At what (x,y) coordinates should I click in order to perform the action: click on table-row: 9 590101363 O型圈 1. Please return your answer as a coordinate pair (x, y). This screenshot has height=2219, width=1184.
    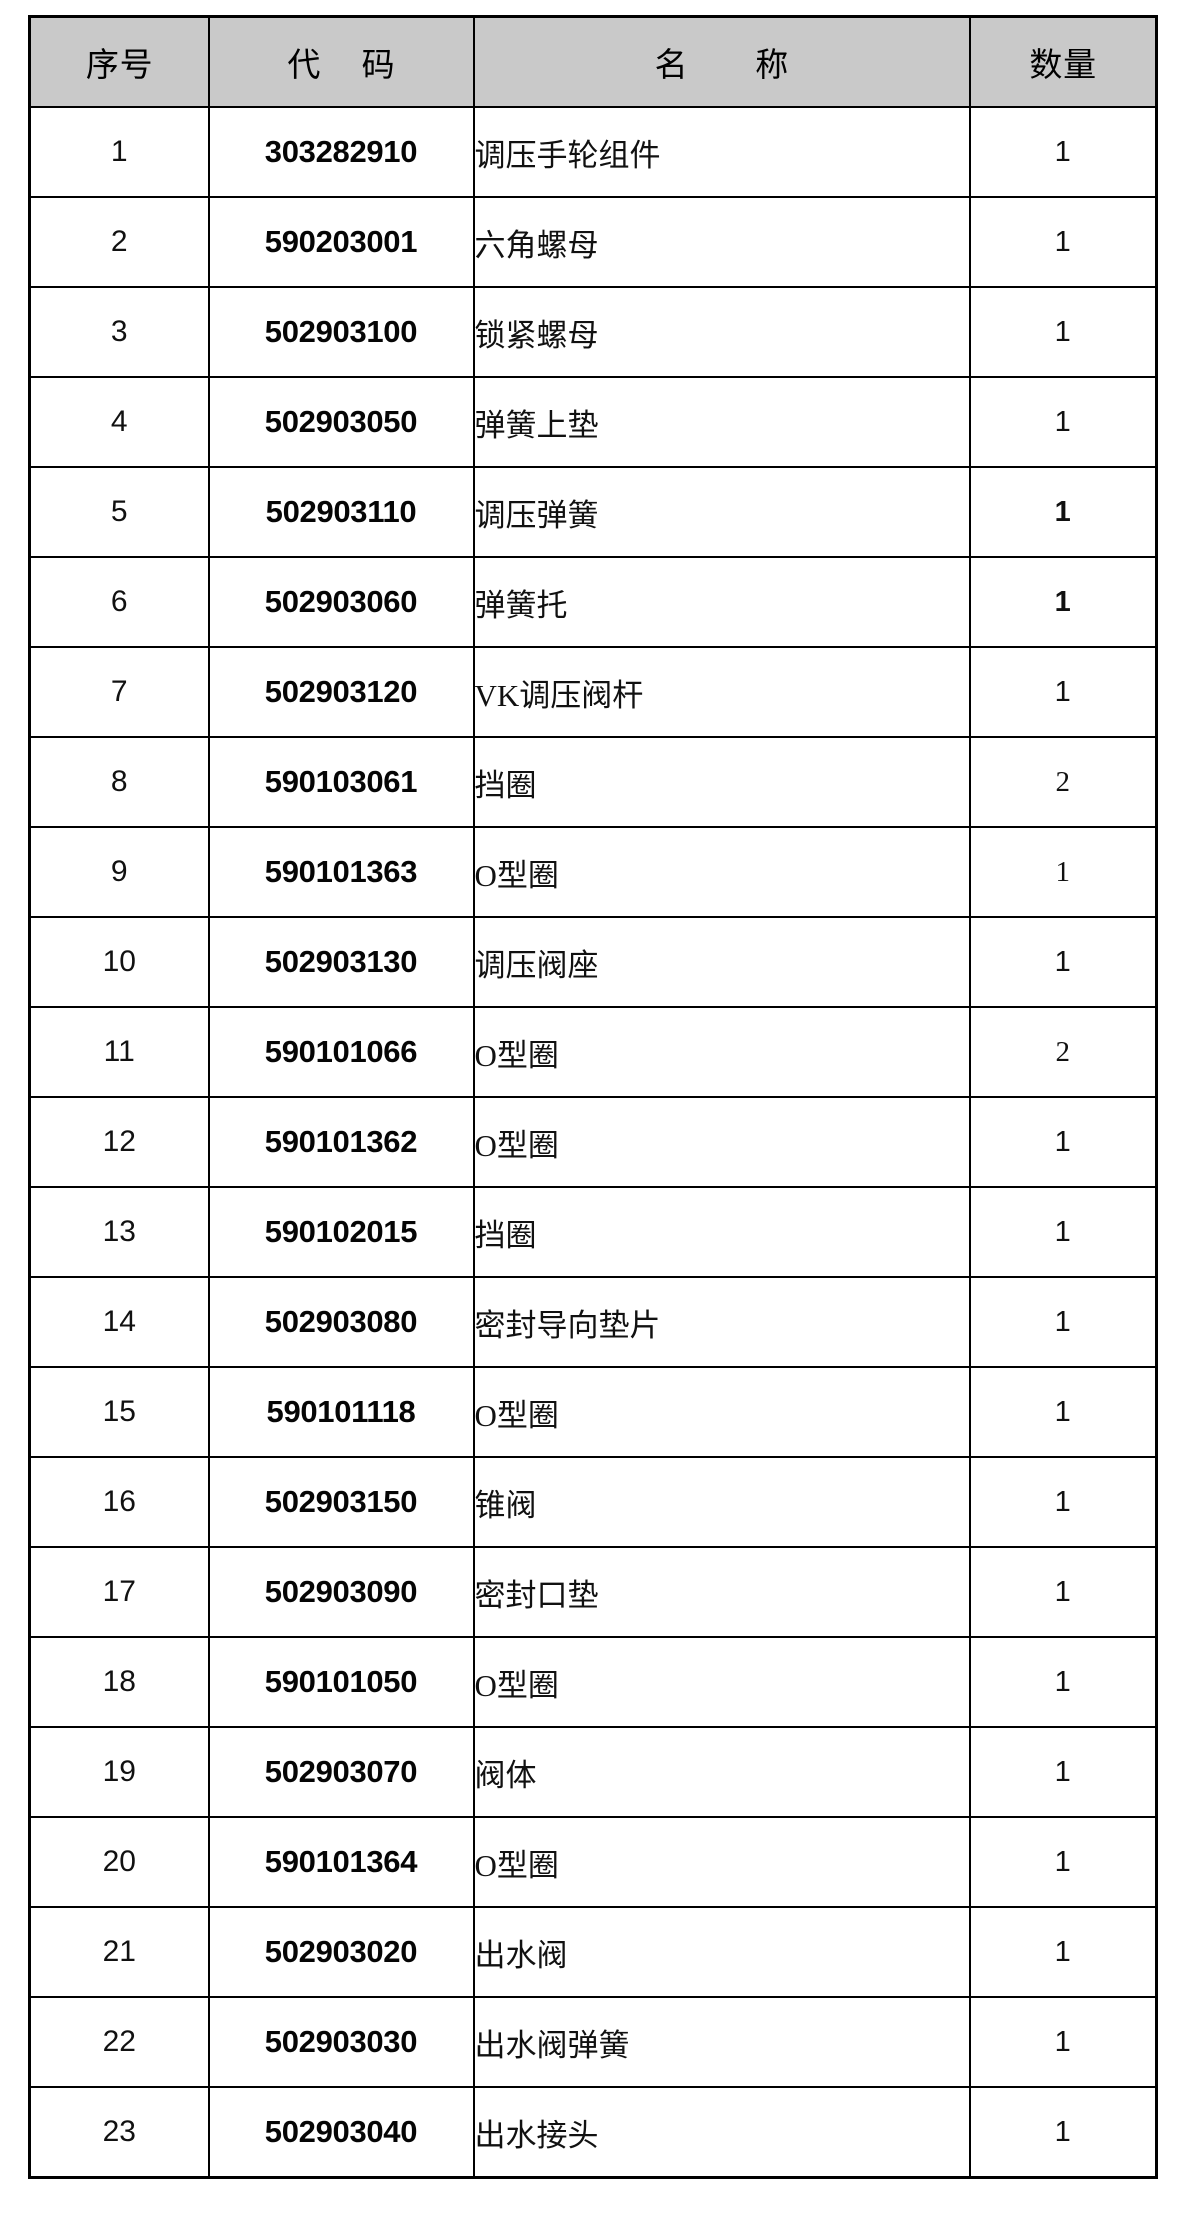
    Looking at the image, I should click on (593, 872).